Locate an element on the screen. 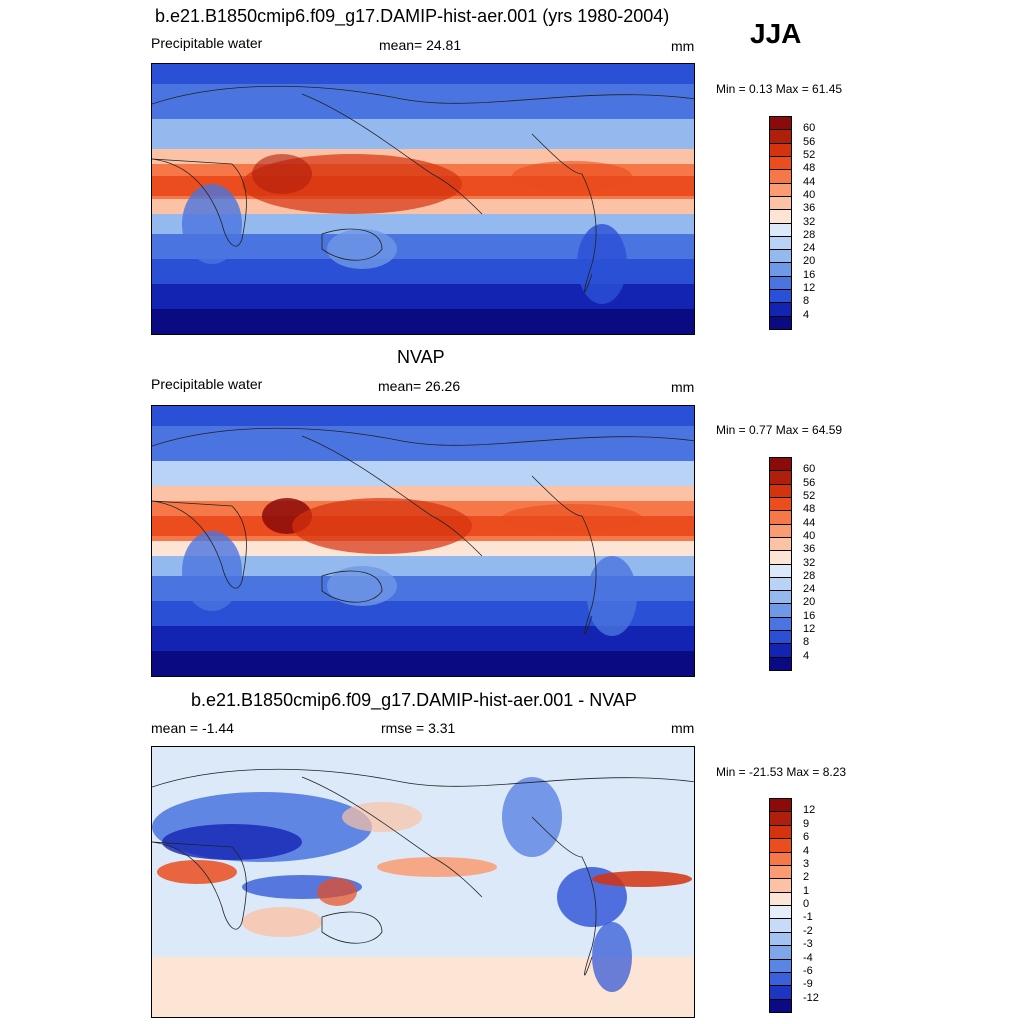 This screenshot has width=1024, height=1024. colorbar-tick-label: -12 is located at coordinates (811, 997).